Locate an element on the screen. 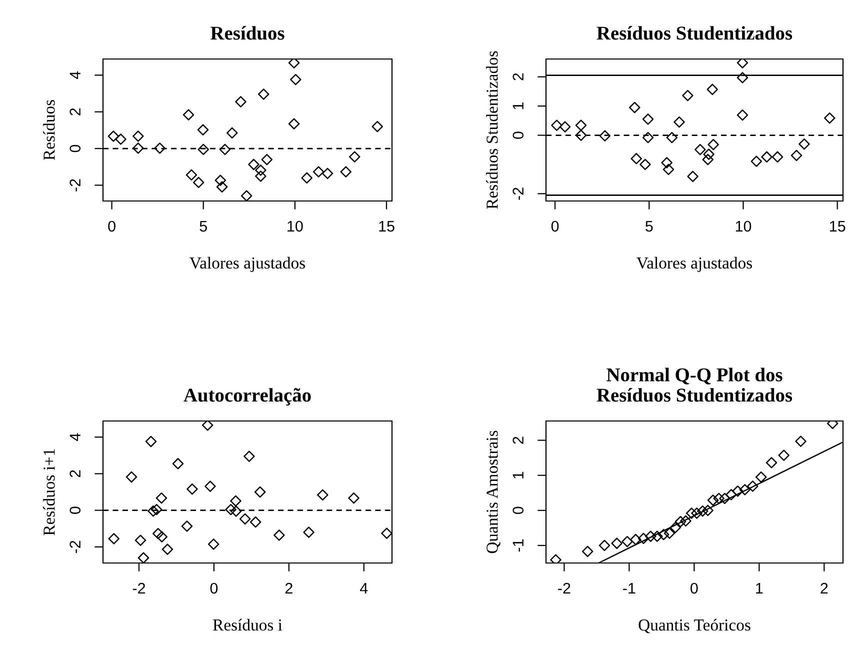 The image size is (850, 662). y-axis-title: Quantis Amostrais is located at coordinates (493, 492).